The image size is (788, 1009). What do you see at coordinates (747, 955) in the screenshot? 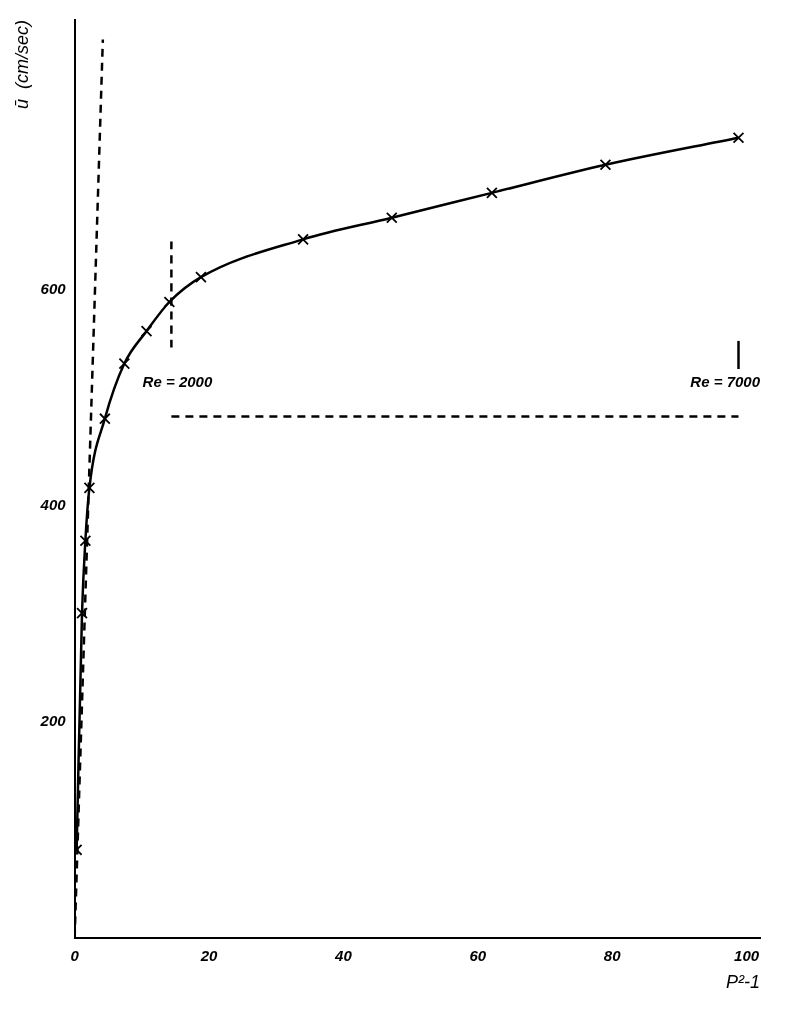
I see `x-tick-label: 100` at bounding box center [747, 955].